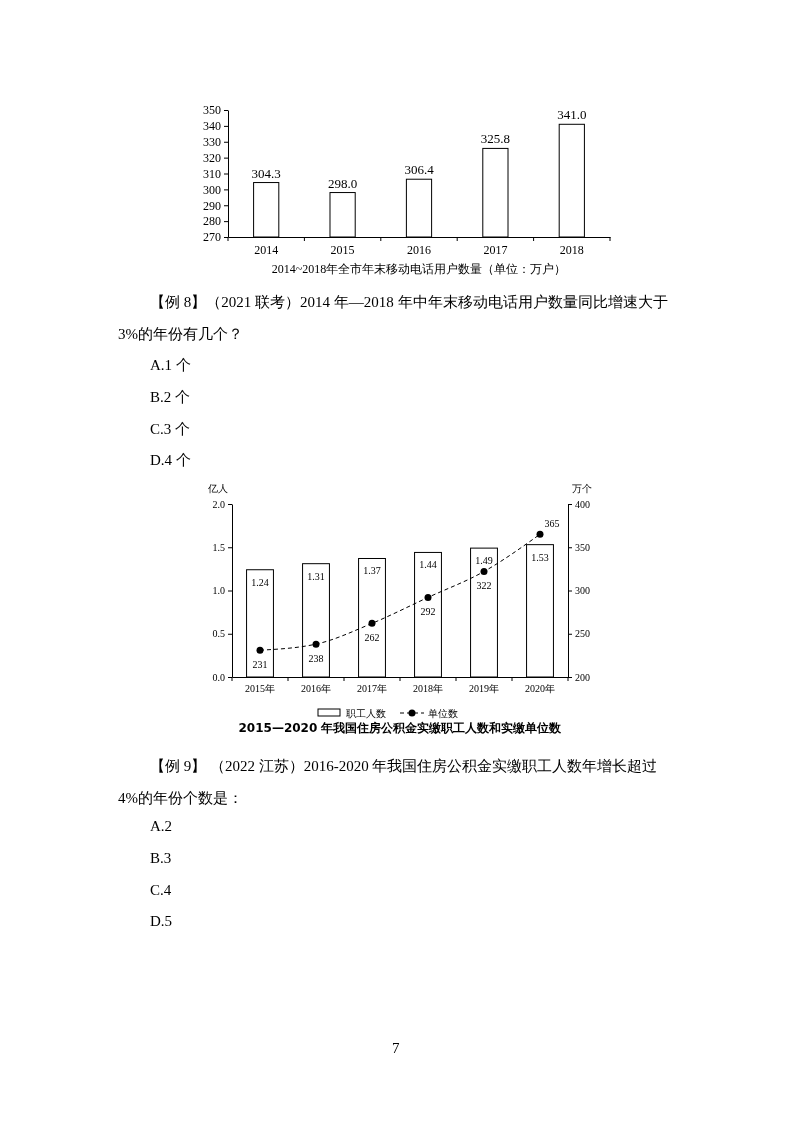 This screenshot has width=800, height=1132. I want to click on y-tick-label: 340, so click(212, 126).